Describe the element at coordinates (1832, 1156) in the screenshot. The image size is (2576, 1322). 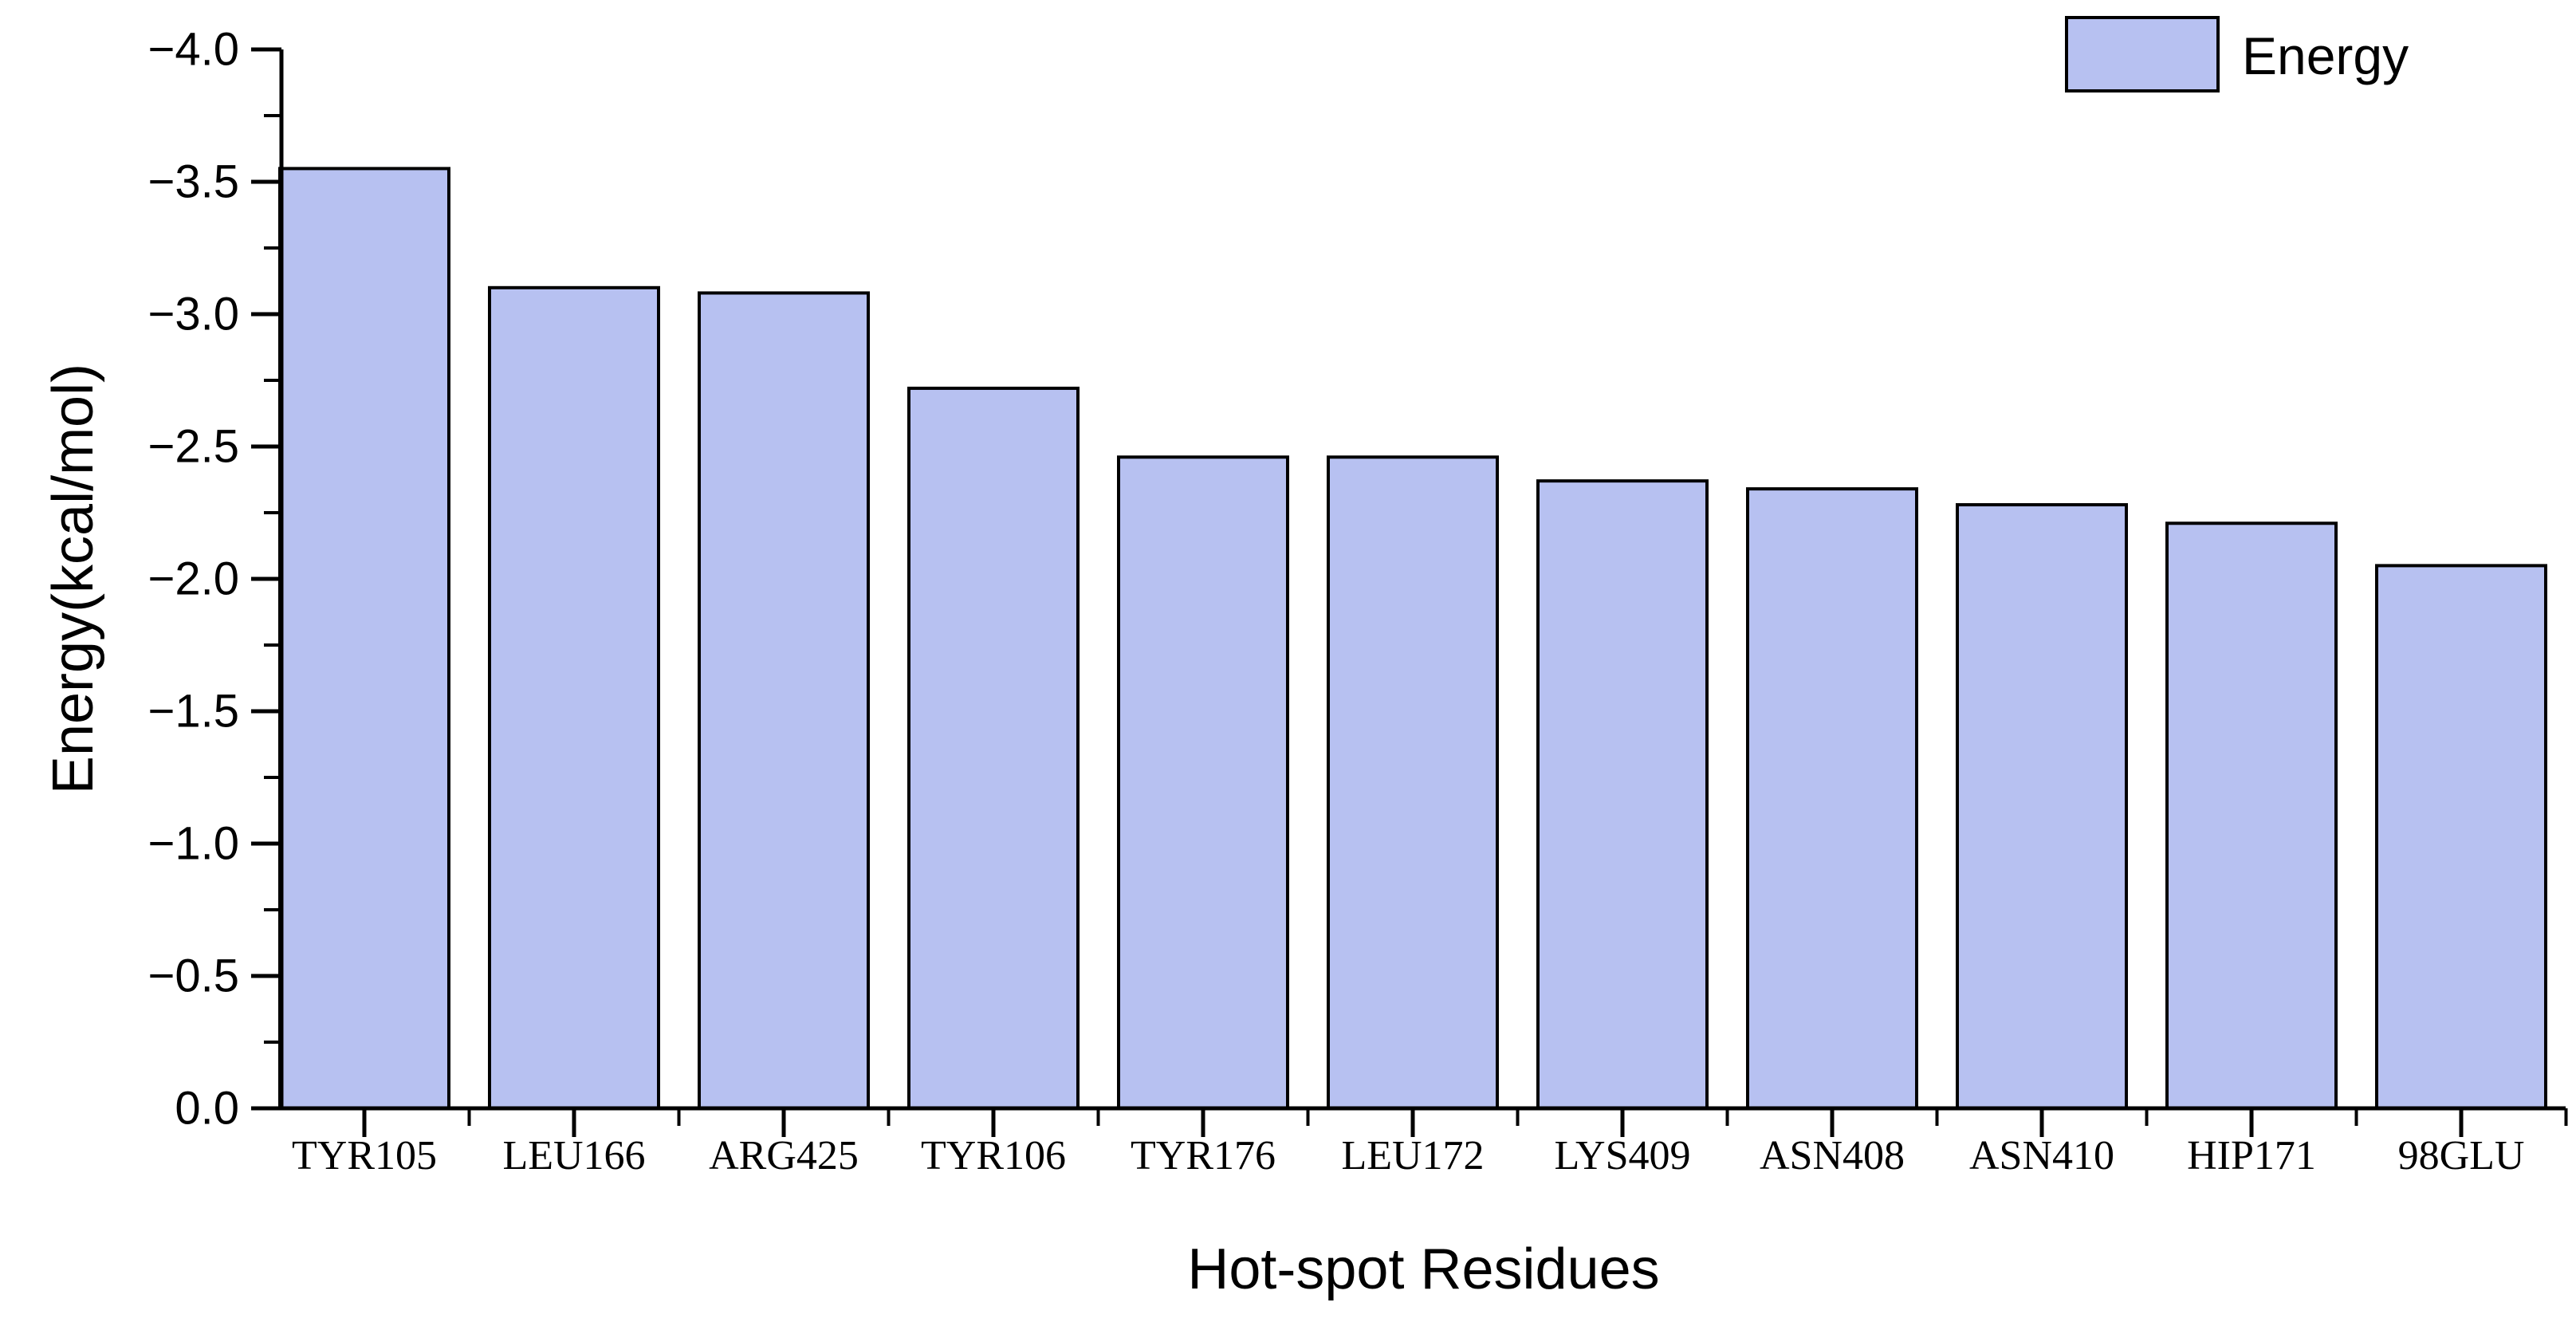
I see `category-label-asn408: ASN408` at that location.